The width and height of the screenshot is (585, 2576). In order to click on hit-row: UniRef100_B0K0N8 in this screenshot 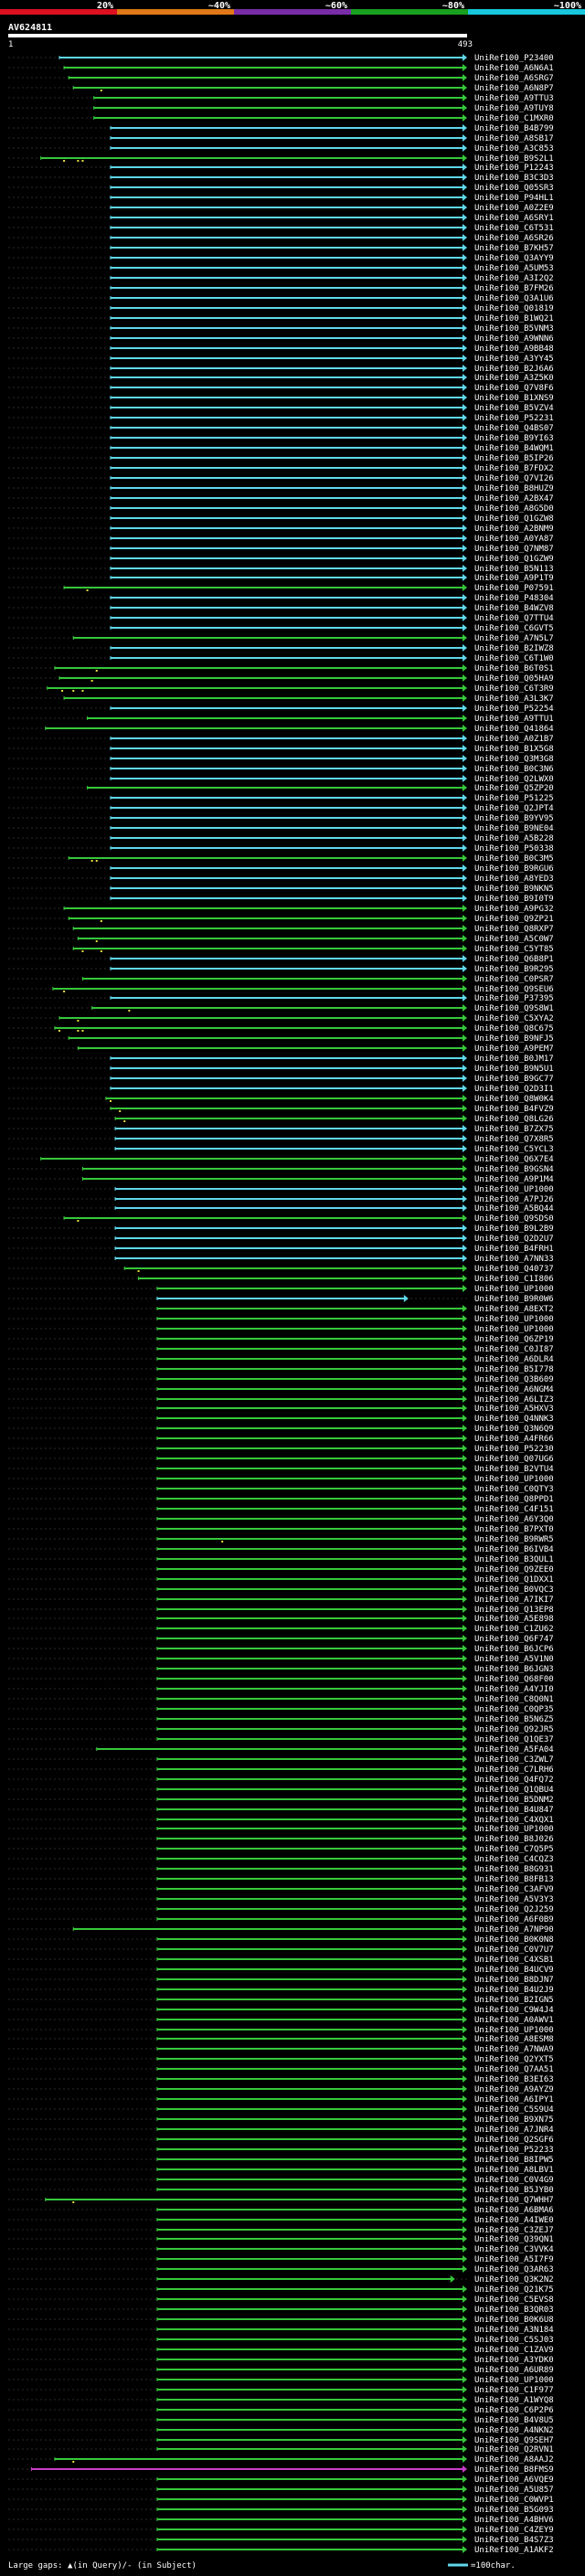, I will do `click(281, 1940)`.